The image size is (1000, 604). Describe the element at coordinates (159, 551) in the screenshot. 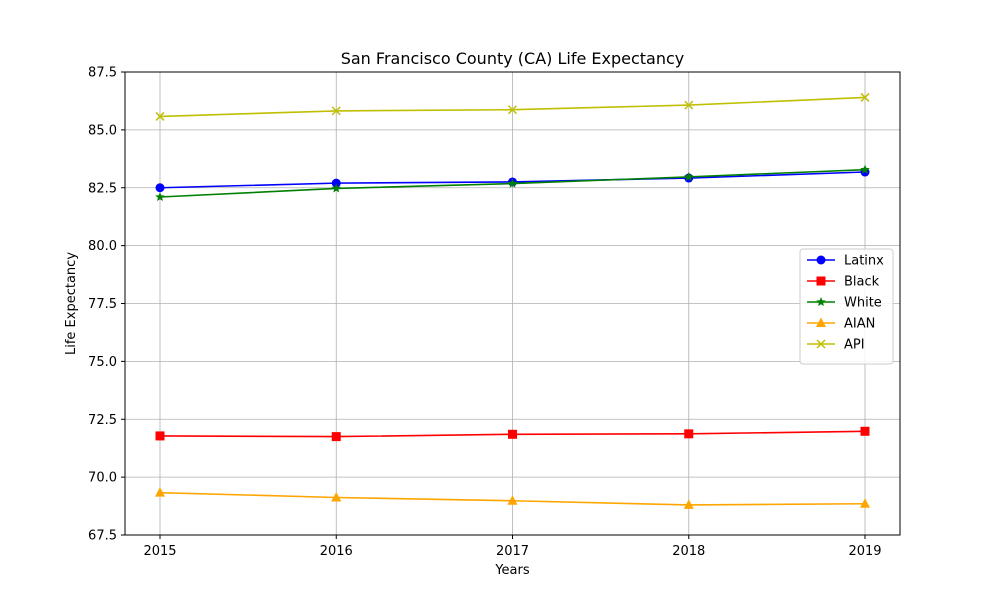

I see `x-tick-label: 2015` at that location.